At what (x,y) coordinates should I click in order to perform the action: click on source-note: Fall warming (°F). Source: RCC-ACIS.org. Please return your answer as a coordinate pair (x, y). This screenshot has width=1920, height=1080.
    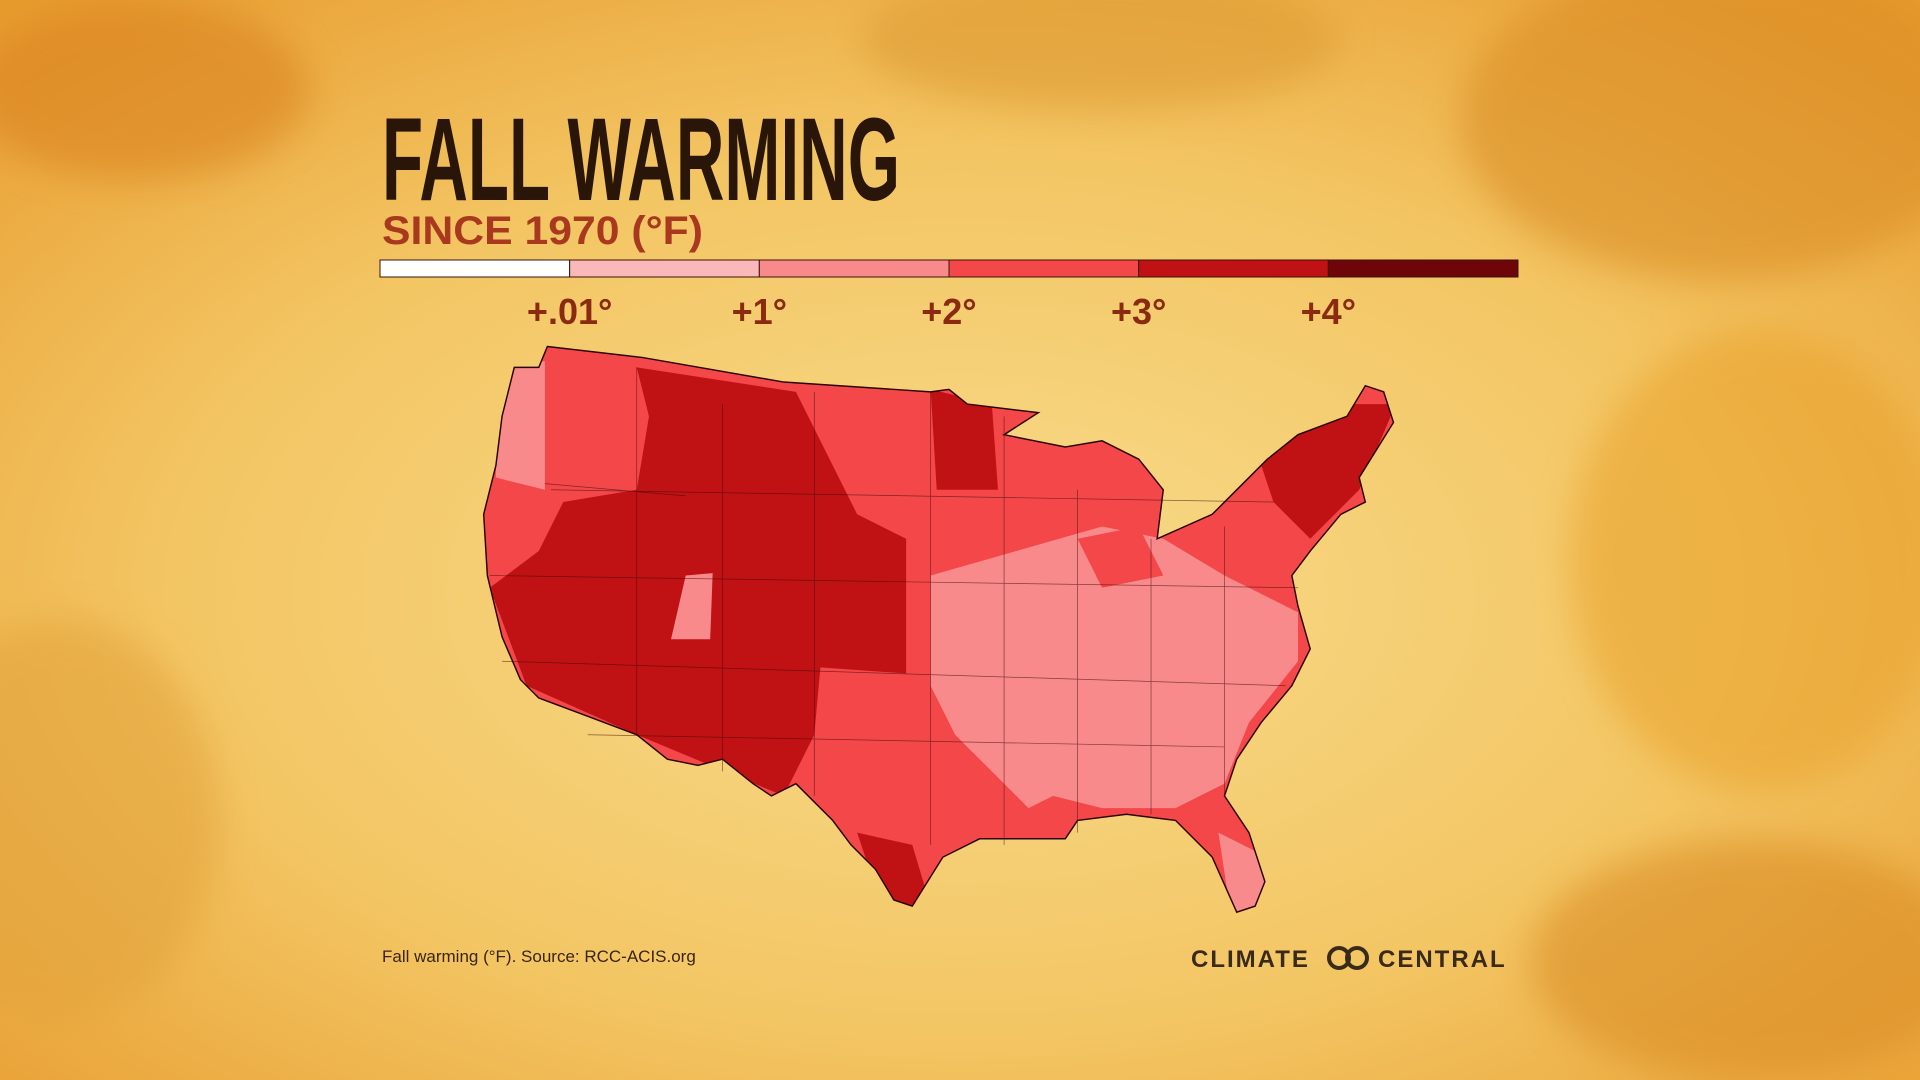
    Looking at the image, I should click on (539, 956).